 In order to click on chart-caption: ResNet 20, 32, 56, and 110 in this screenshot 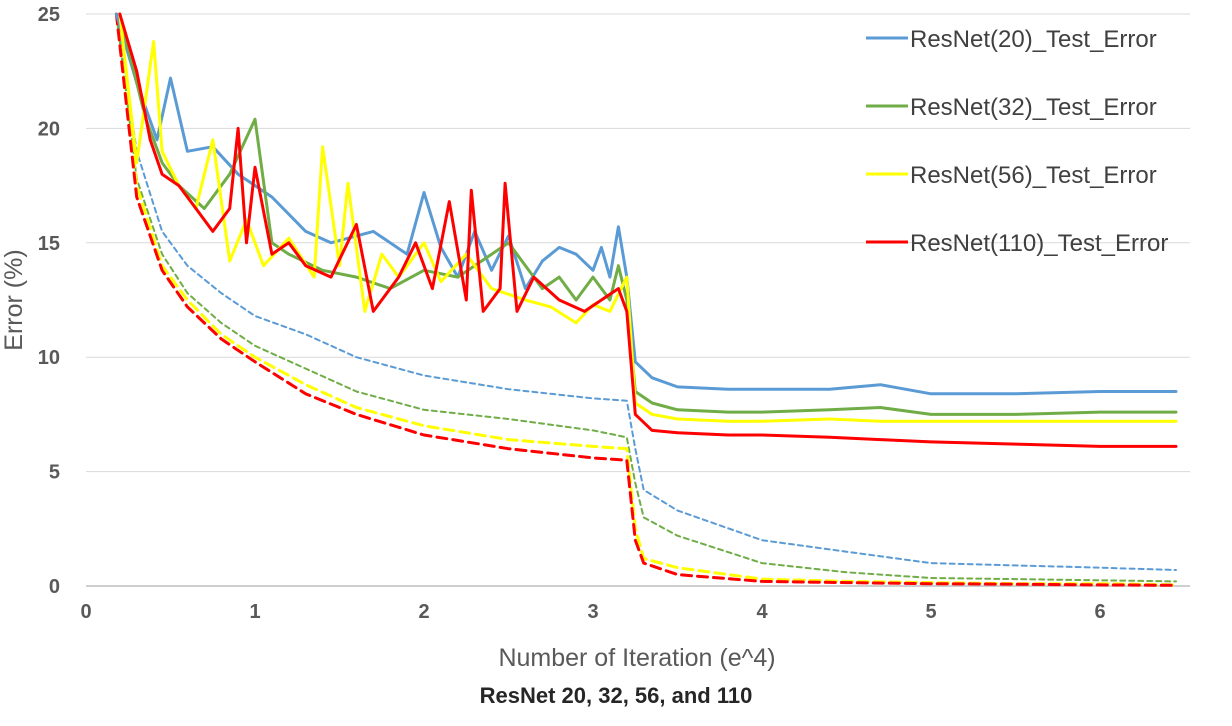, I will do `click(616, 695)`.